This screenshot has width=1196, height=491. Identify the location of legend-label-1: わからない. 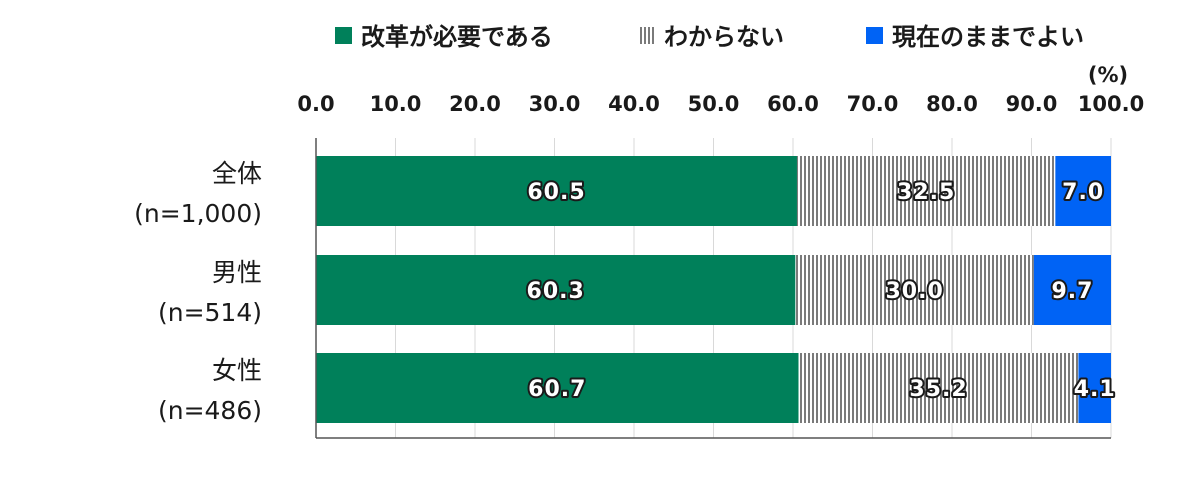
(724, 37).